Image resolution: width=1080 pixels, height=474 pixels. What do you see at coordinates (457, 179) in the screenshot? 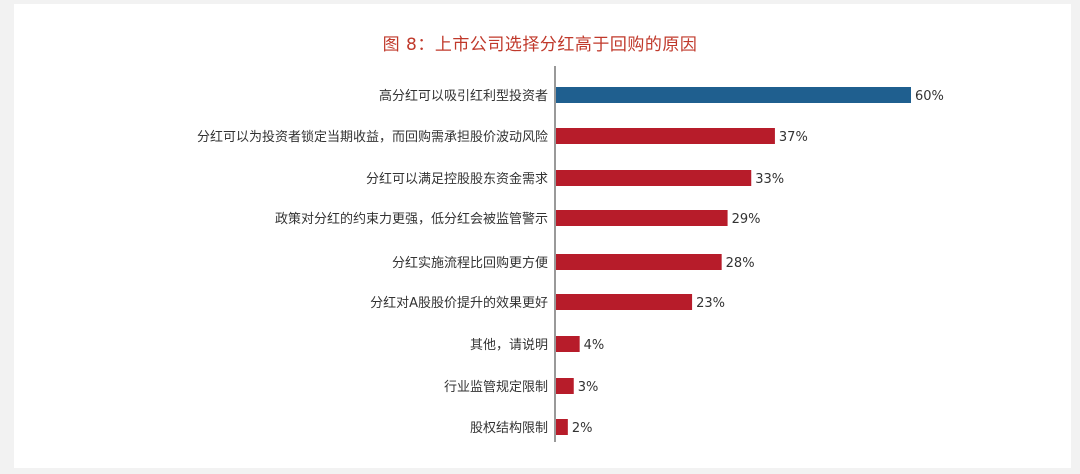
I see `category-label-2: 分红可以满足控股股东资金需求` at bounding box center [457, 179].